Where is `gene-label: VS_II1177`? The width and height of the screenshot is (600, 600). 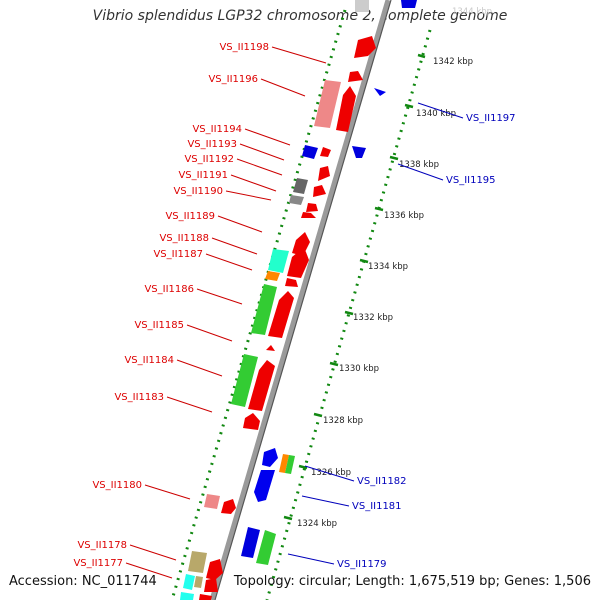
gene-label: VS_II1177 is located at coordinates (98, 563).